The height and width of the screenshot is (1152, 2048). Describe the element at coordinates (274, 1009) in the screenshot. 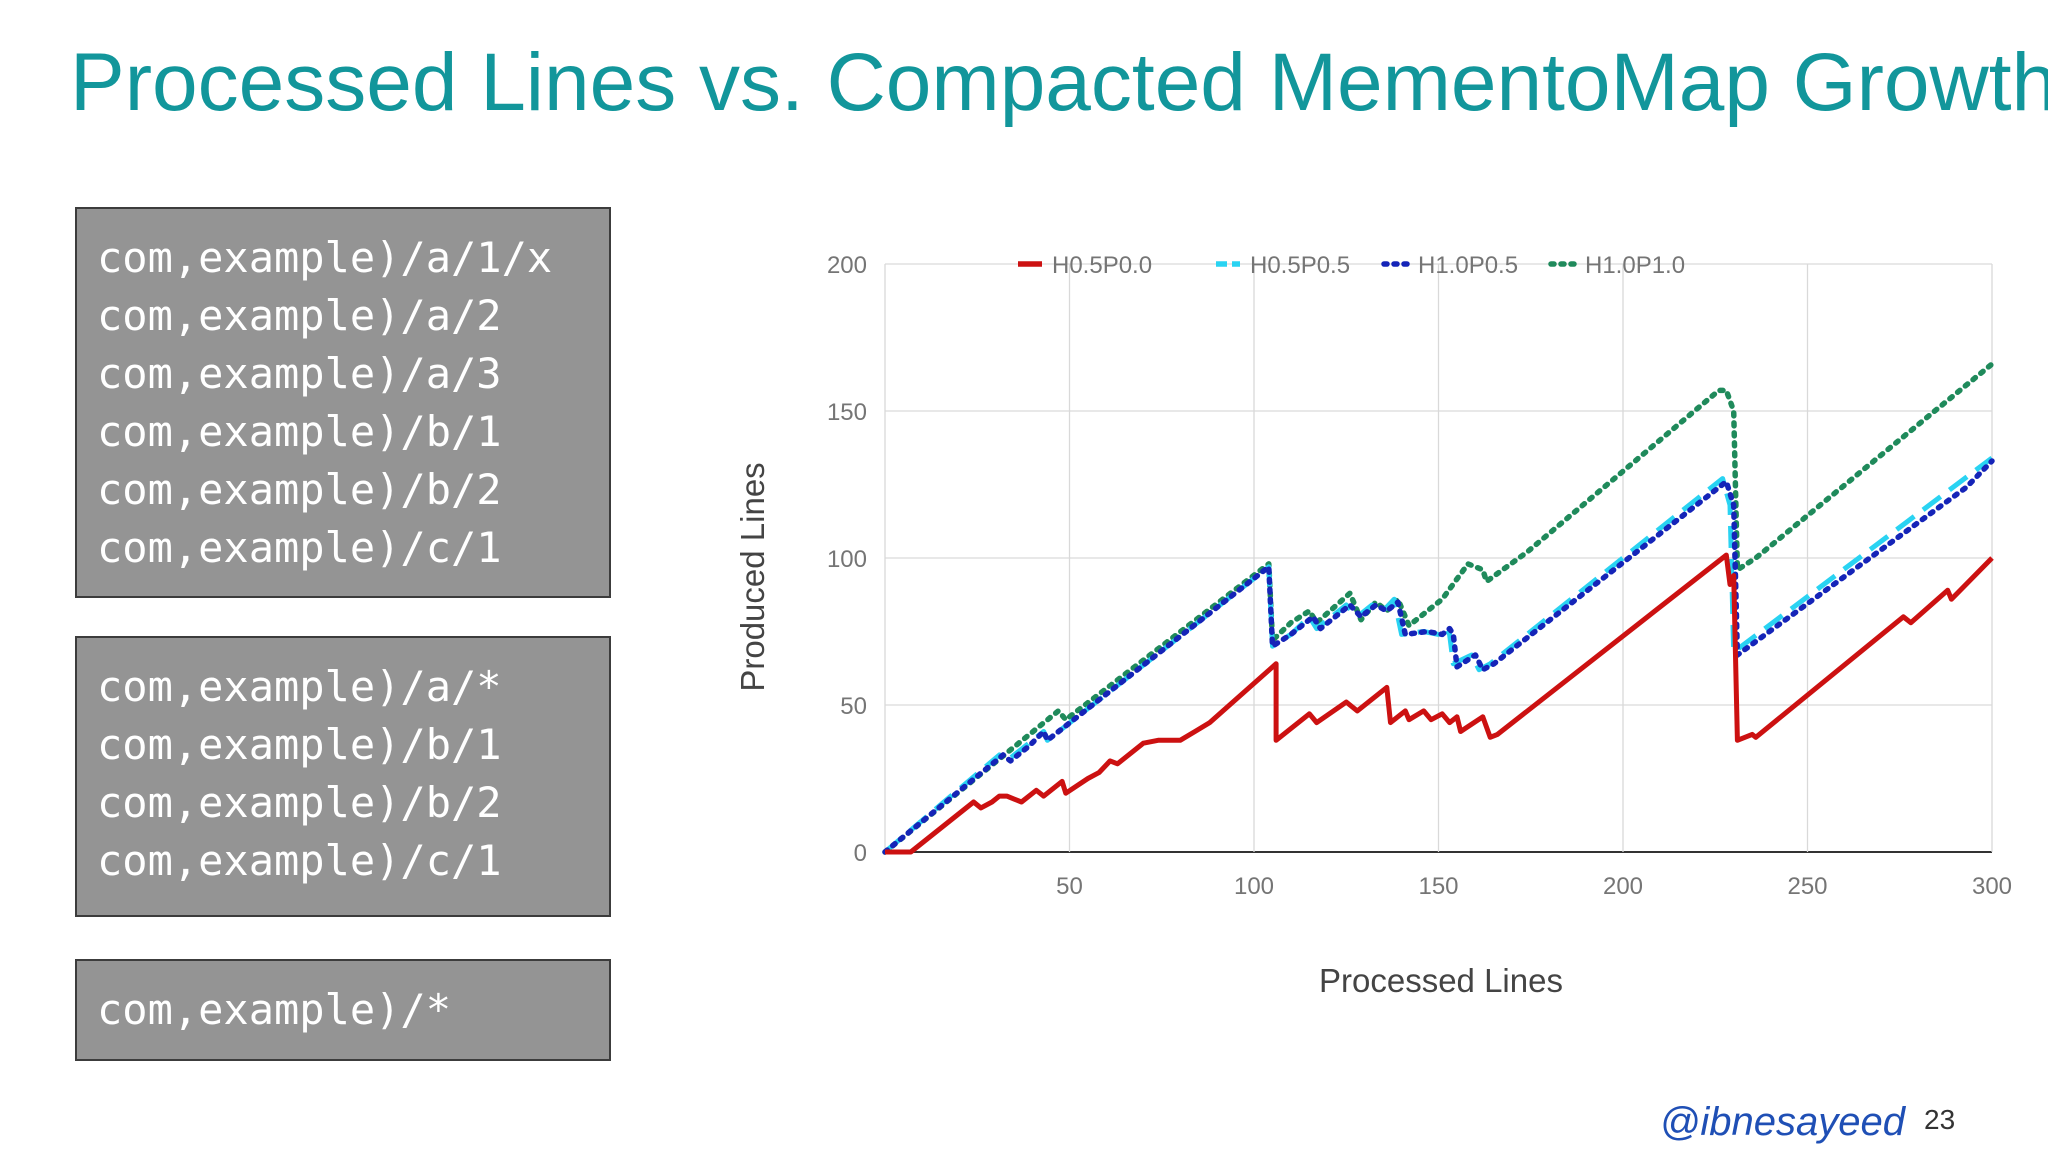

I see `code-line: com,example)/*` at that location.